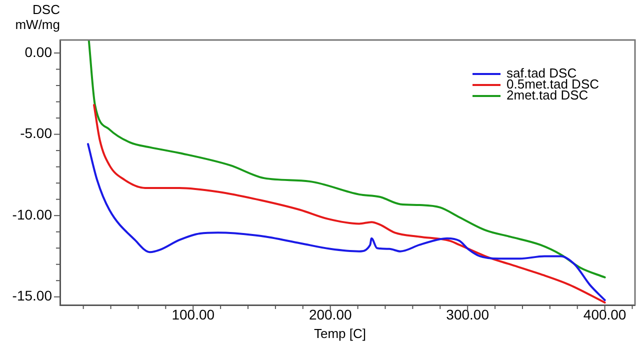 This screenshot has height=345, width=640. I want to click on y-axis-title: DSC mW/mg, so click(37, 17).